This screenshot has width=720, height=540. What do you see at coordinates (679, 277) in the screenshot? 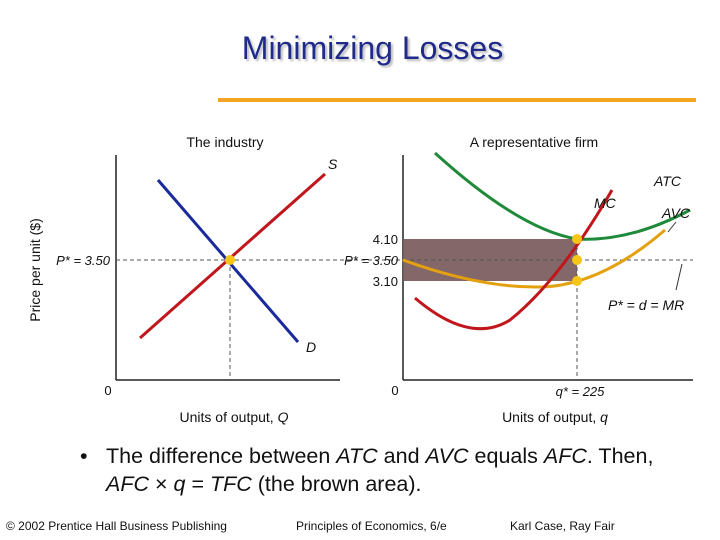
I see `demand-pointer` at bounding box center [679, 277].